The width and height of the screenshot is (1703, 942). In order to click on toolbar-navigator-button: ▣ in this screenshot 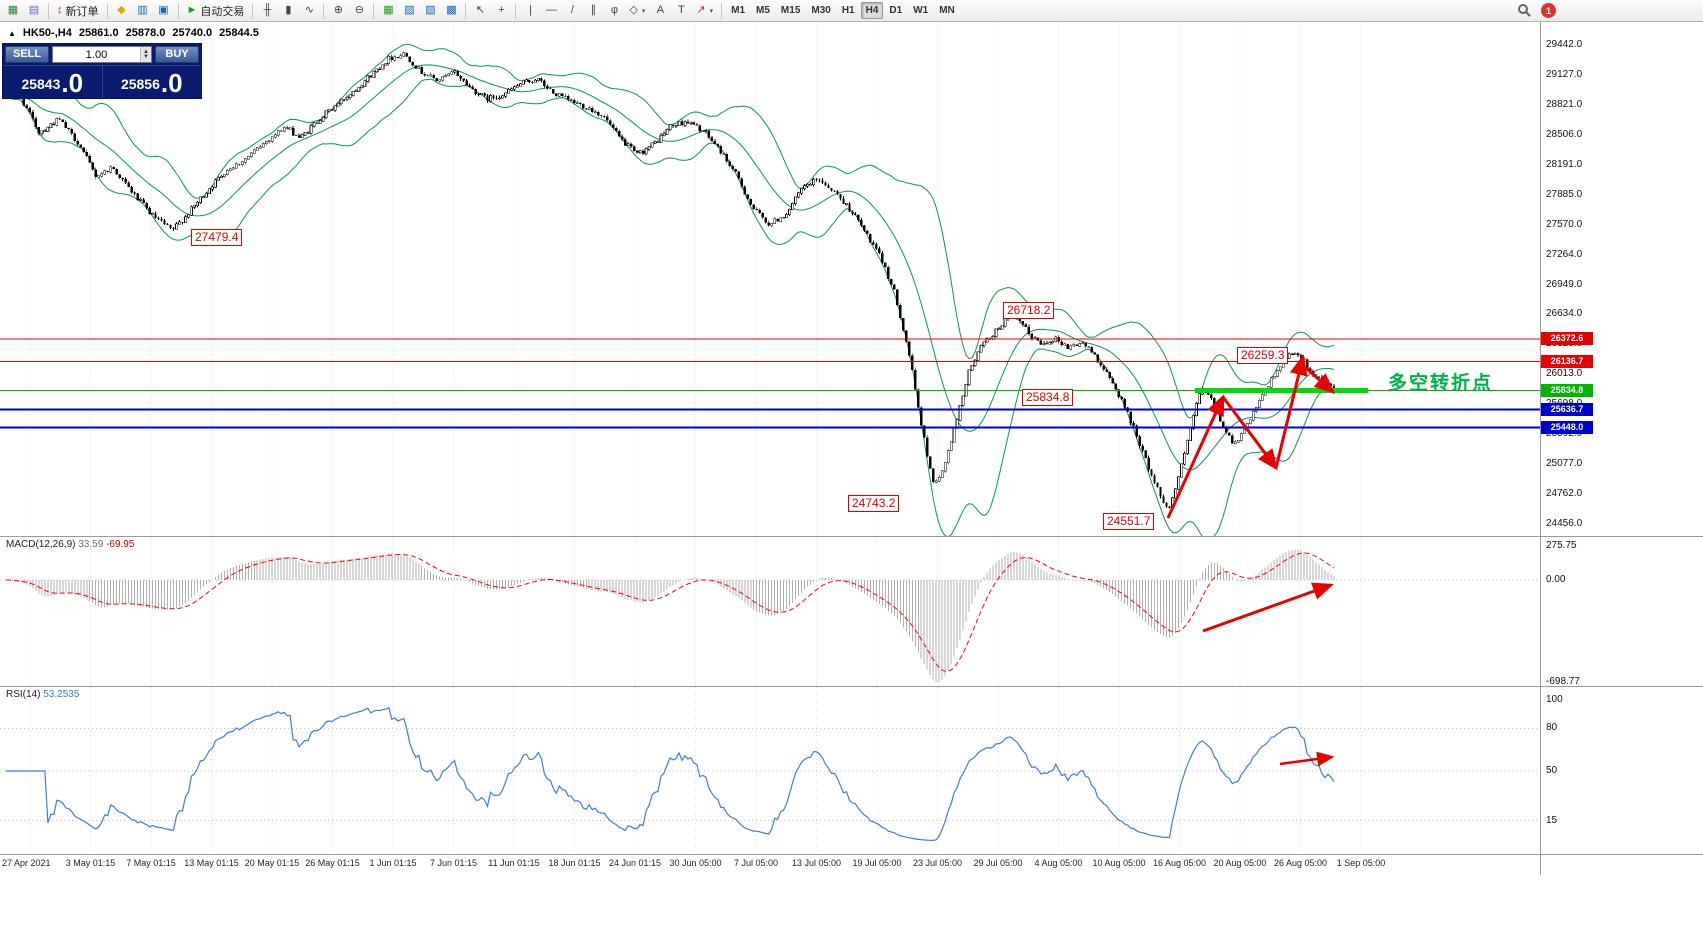, I will do `click(164, 11)`.